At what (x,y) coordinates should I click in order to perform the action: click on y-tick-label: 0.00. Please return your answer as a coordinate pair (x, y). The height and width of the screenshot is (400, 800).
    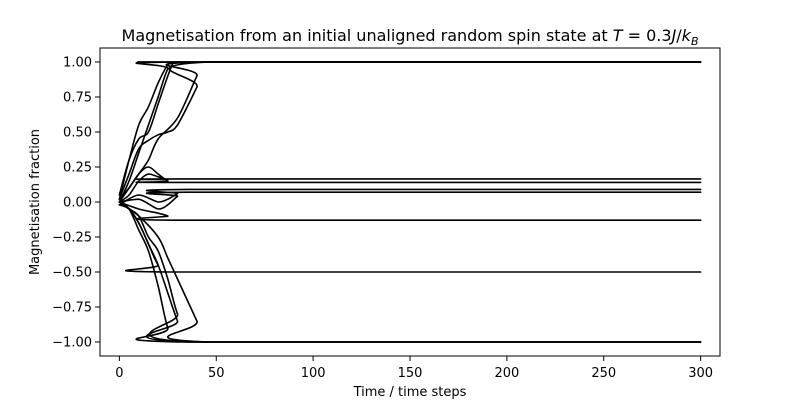
    Looking at the image, I should click on (77, 203).